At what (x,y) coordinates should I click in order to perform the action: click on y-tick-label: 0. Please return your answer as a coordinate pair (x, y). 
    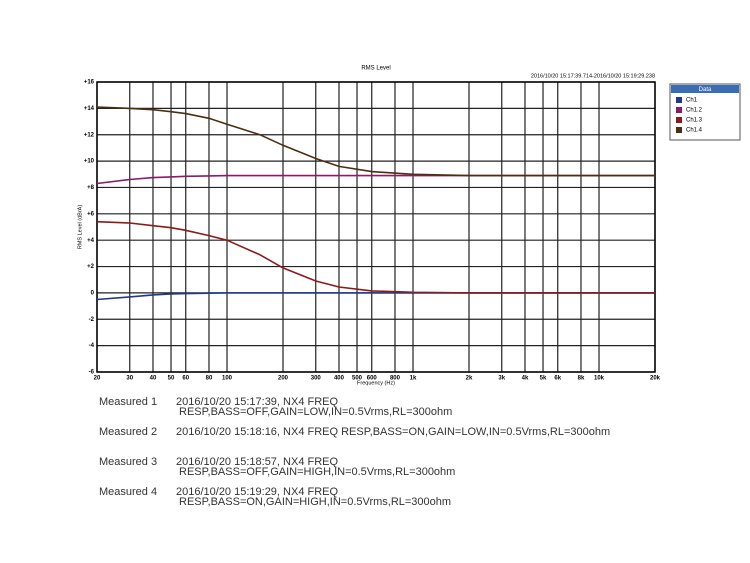
    Looking at the image, I should click on (93, 293).